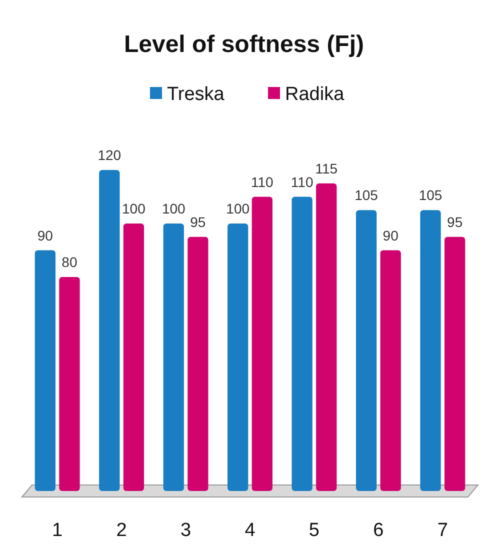  I want to click on legend-label: Treska, so click(196, 94).